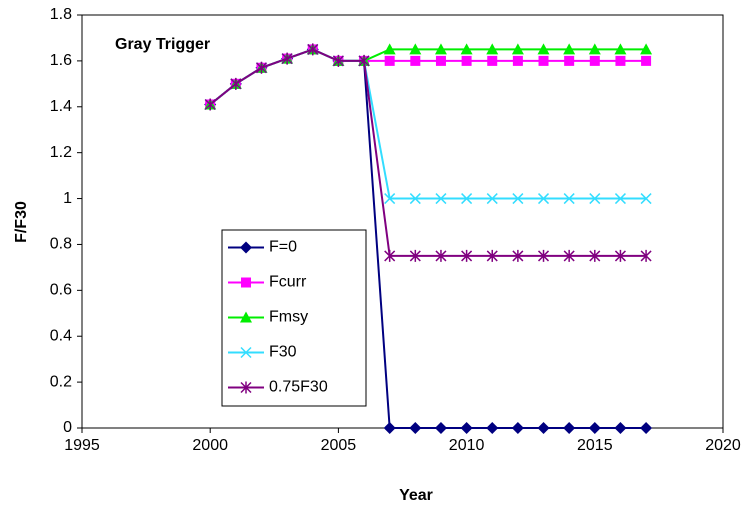 This screenshot has height=515, width=751. I want to click on y-tick-label: 0.6, so click(61, 290).